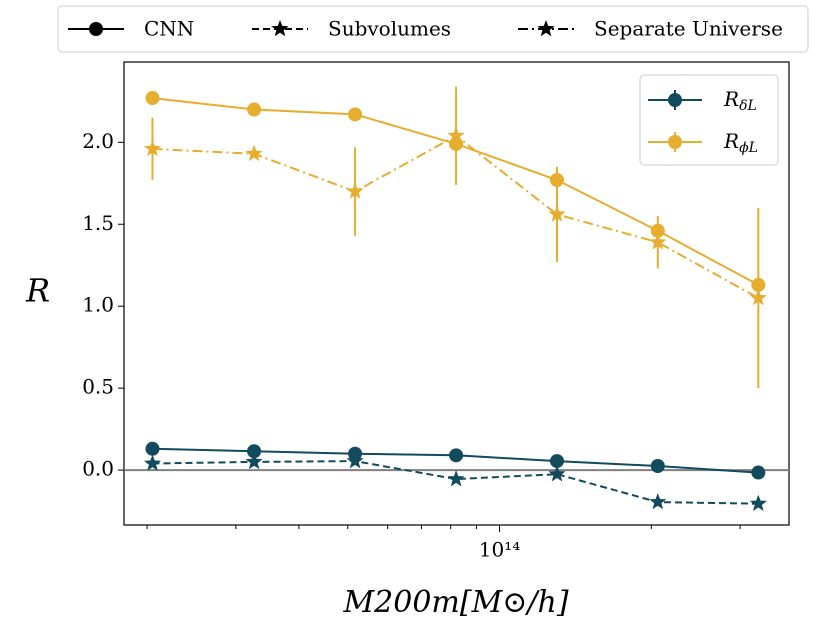 Image resolution: width=830 pixels, height=626 pixels. What do you see at coordinates (98, 305) in the screenshot?
I see `y-tick-label: 1.0` at bounding box center [98, 305].